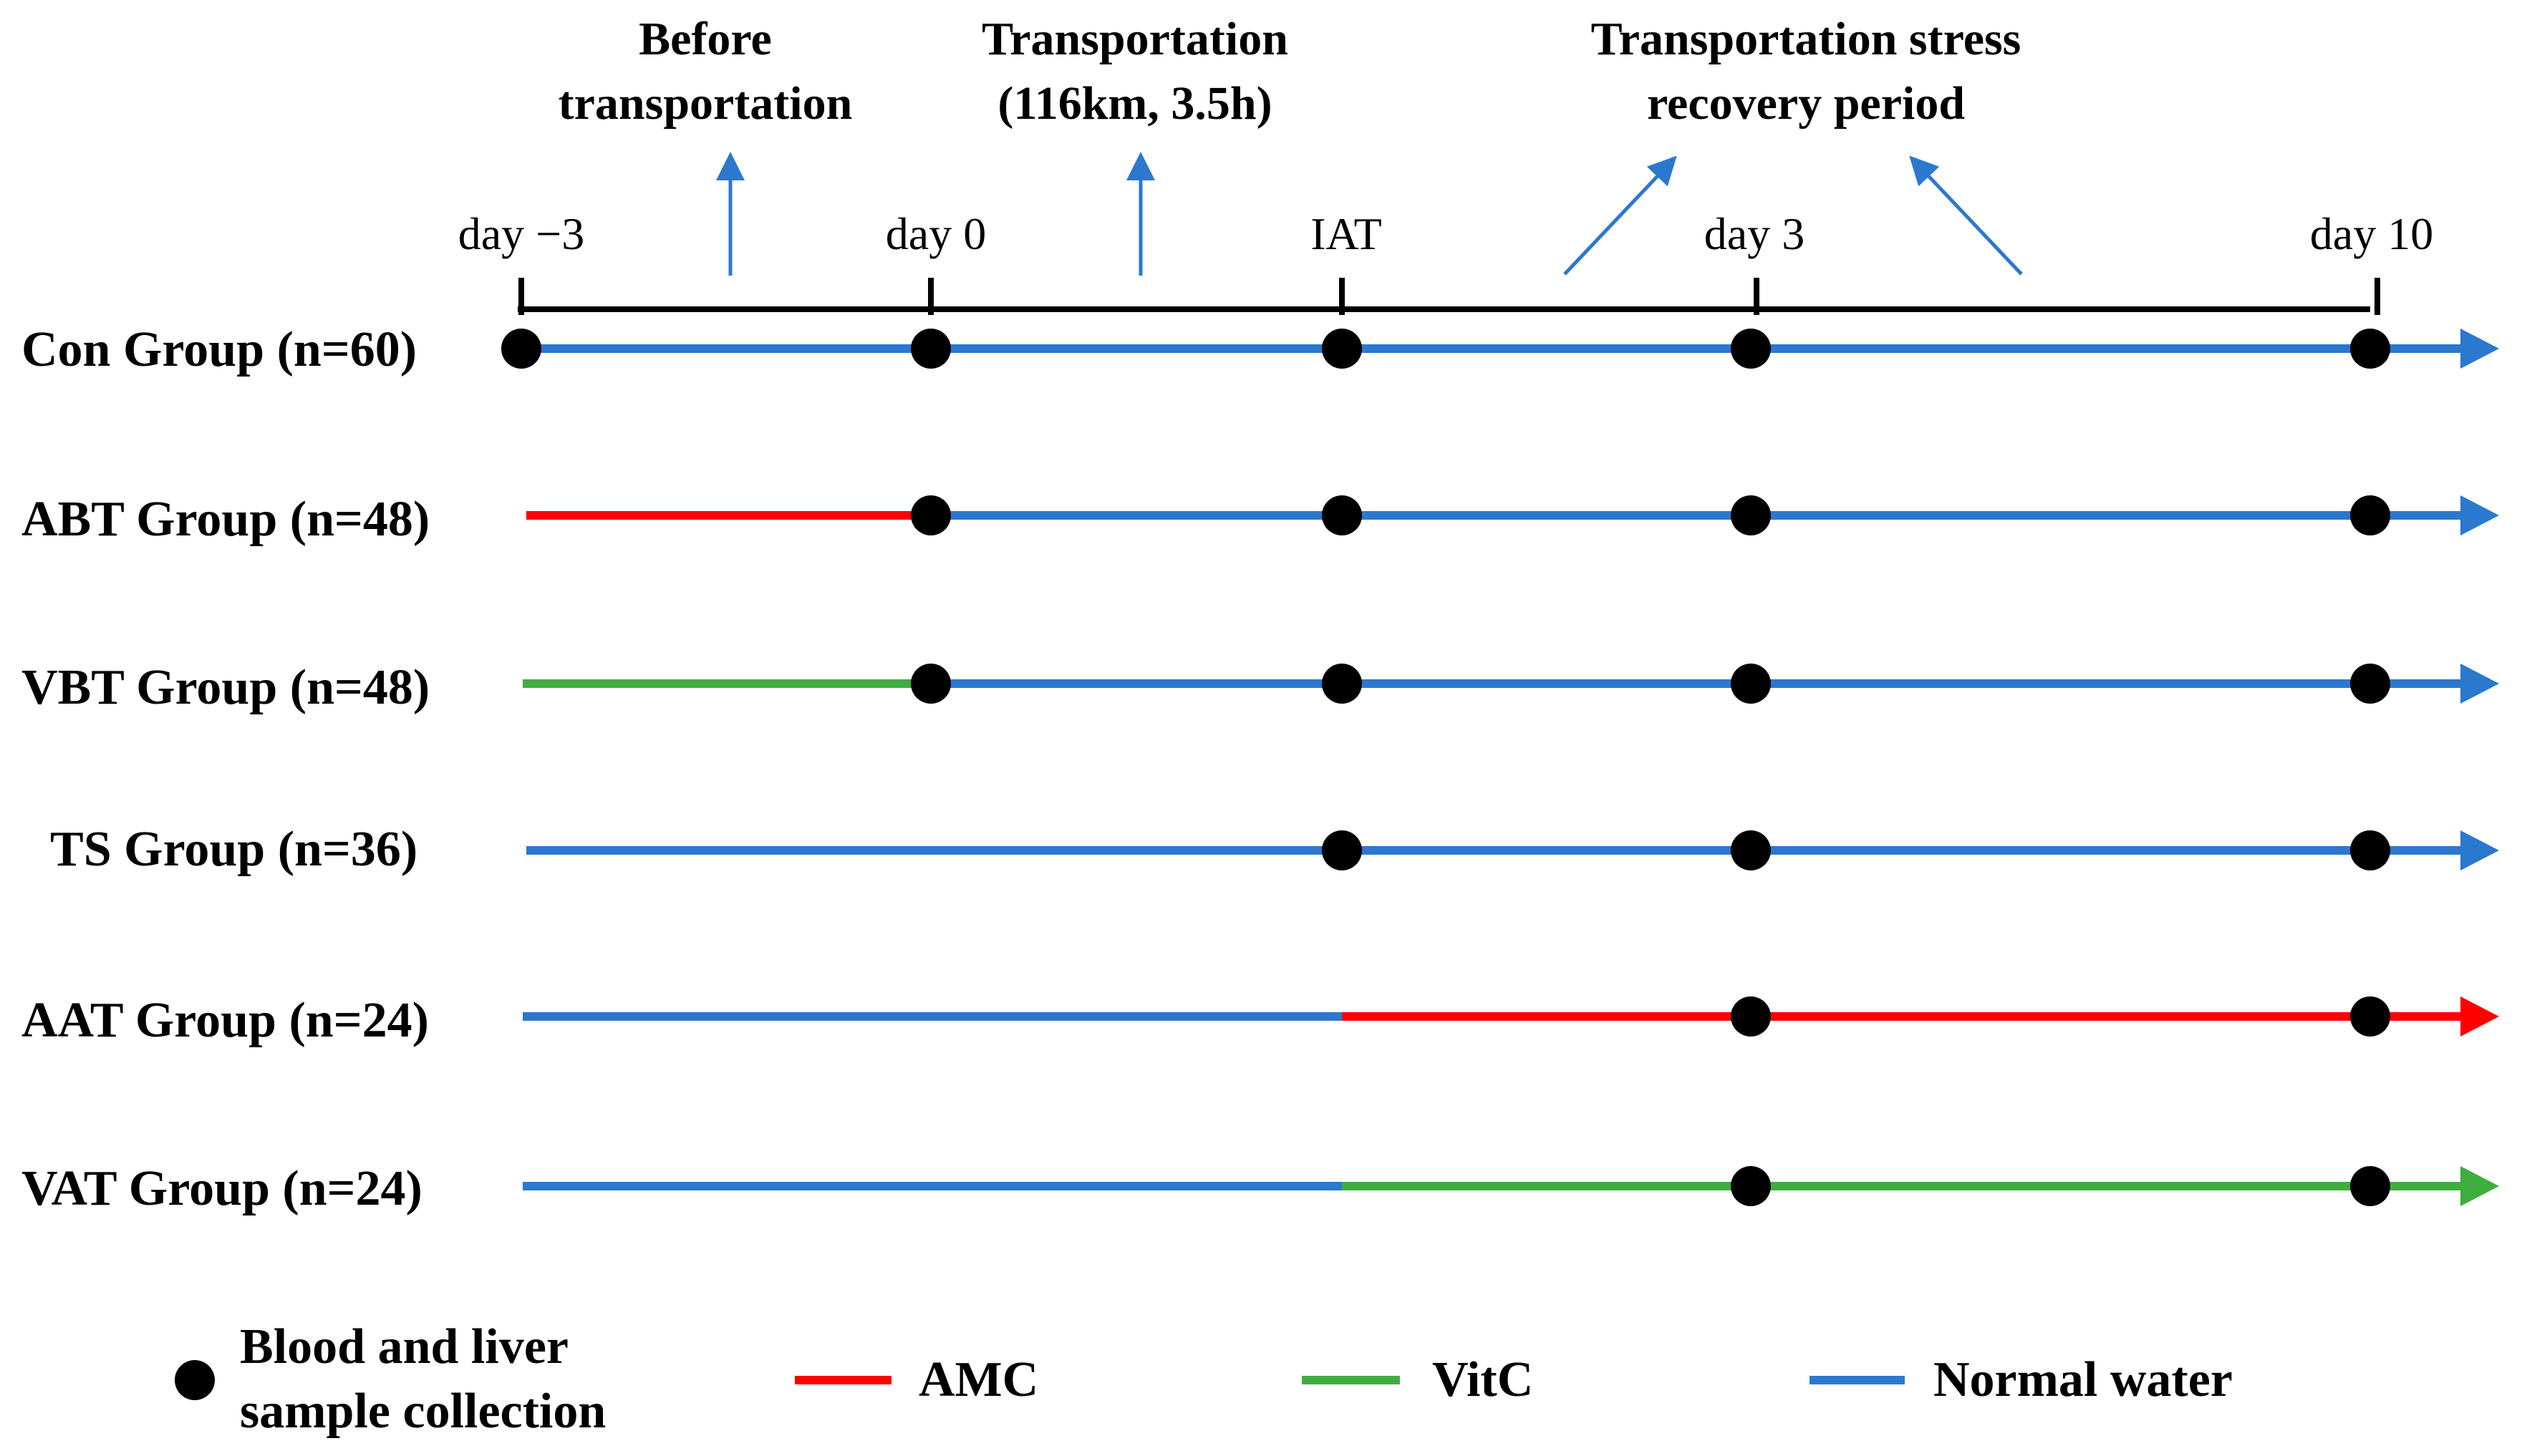 The image size is (2522, 1456). What do you see at coordinates (1806, 103) in the screenshot?
I see `phase-recovery-line2: recovery period` at bounding box center [1806, 103].